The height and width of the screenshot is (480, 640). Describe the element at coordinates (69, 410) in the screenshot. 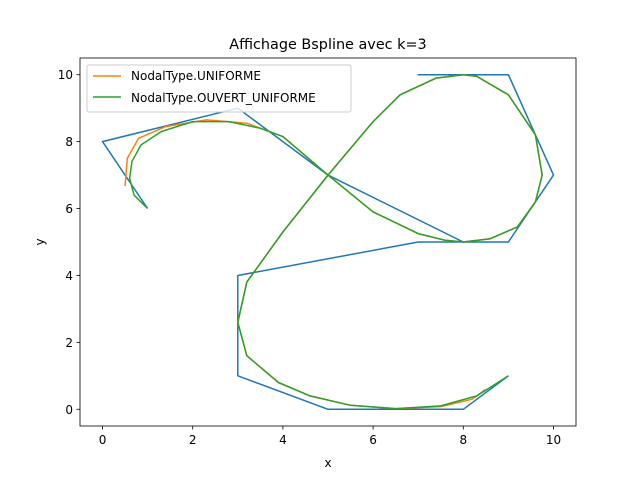

I see `y-tick-label: 0` at that location.